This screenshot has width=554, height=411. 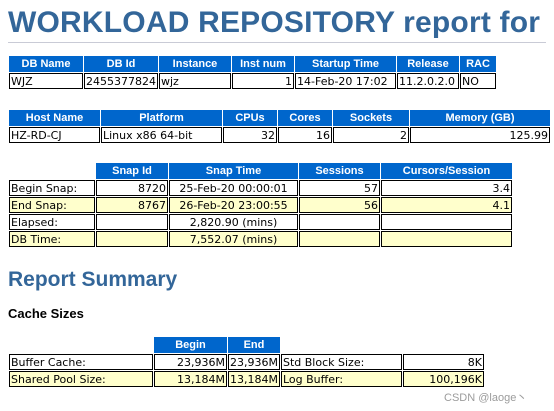 What do you see at coordinates (428, 81) in the screenshot?
I see `table-cell: 11.2.0.2.0` at bounding box center [428, 81].